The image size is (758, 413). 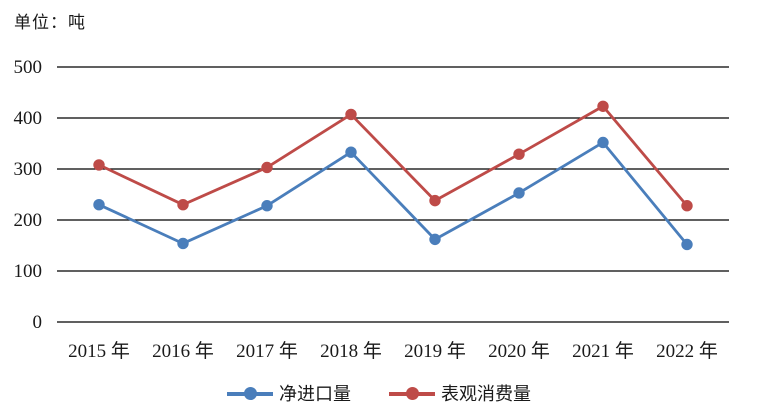 I want to click on x-axis-tick-label: 2018 年, so click(x=351, y=351).